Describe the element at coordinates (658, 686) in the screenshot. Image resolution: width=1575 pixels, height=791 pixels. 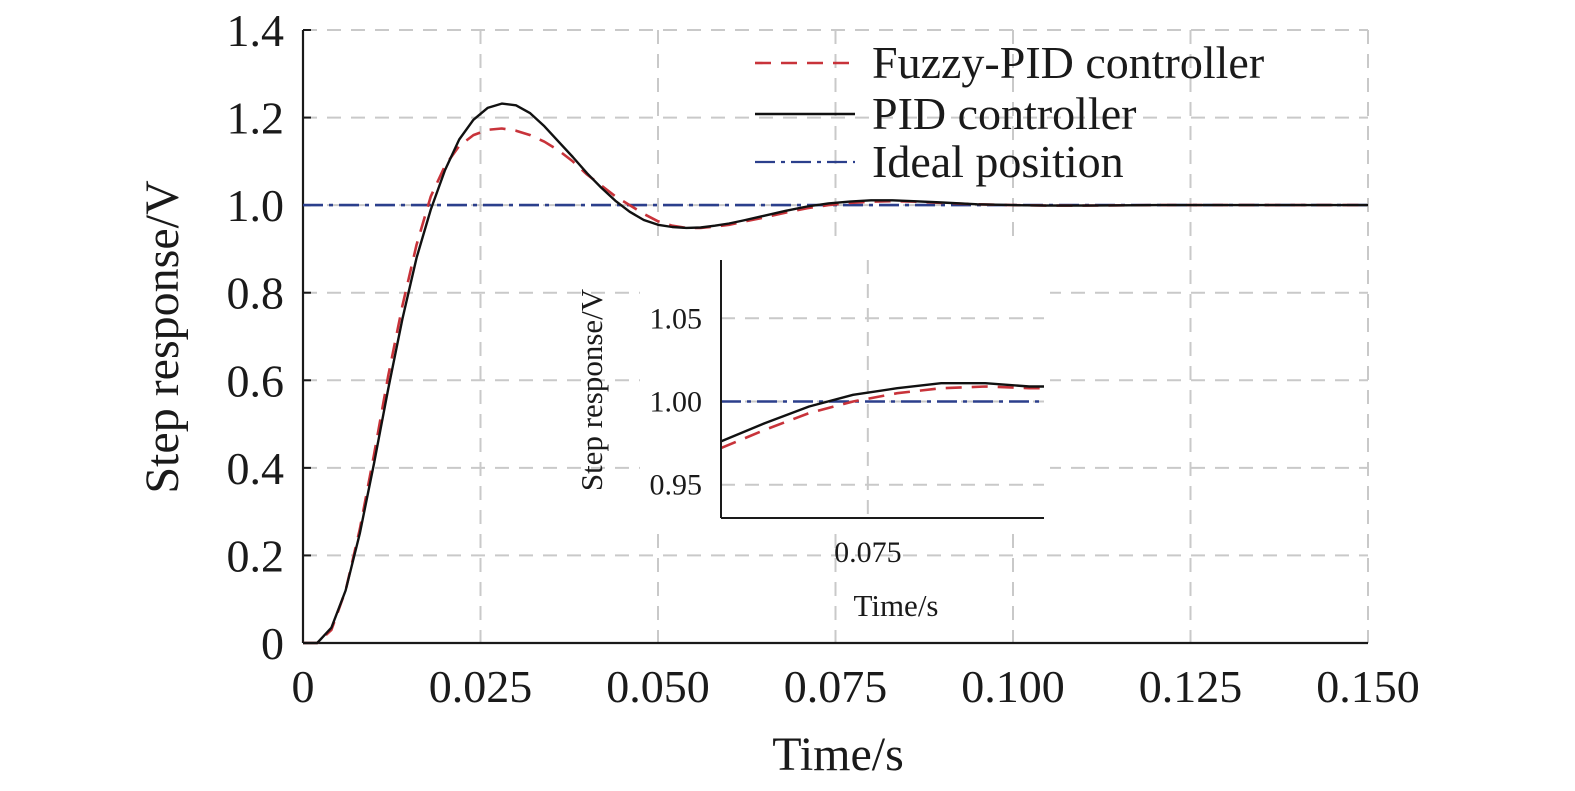
I see `main-x-tick-label: 0.050` at that location.